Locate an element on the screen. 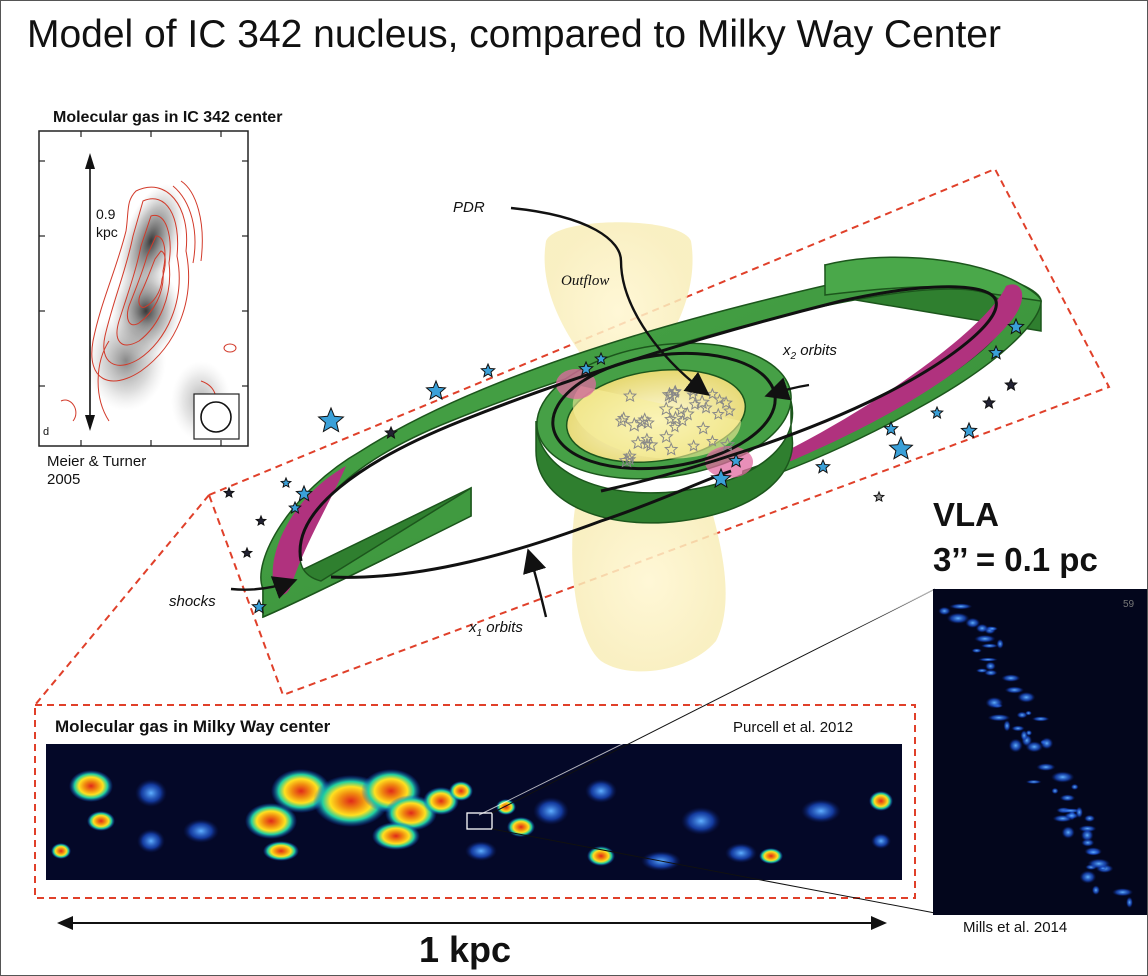 The width and height of the screenshot is (1148, 976). ic342-inset-heading: Molecular gas in IC 342 center is located at coordinates (168, 117).